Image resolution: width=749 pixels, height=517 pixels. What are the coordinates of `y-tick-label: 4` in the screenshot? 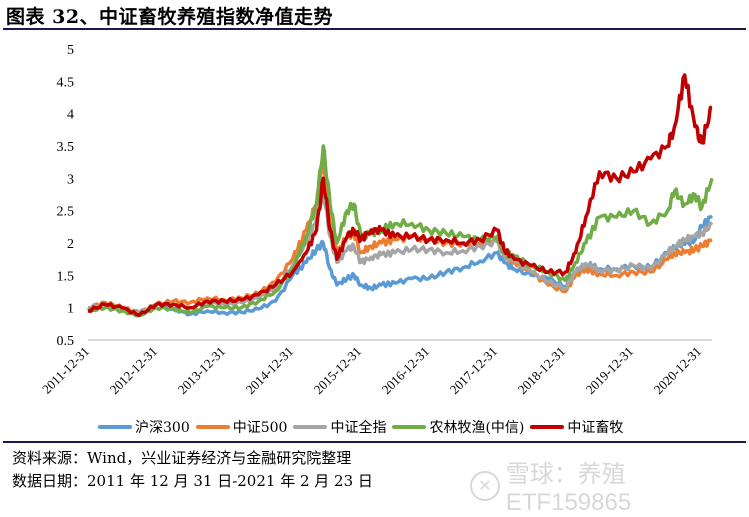 It's located at (70, 115).